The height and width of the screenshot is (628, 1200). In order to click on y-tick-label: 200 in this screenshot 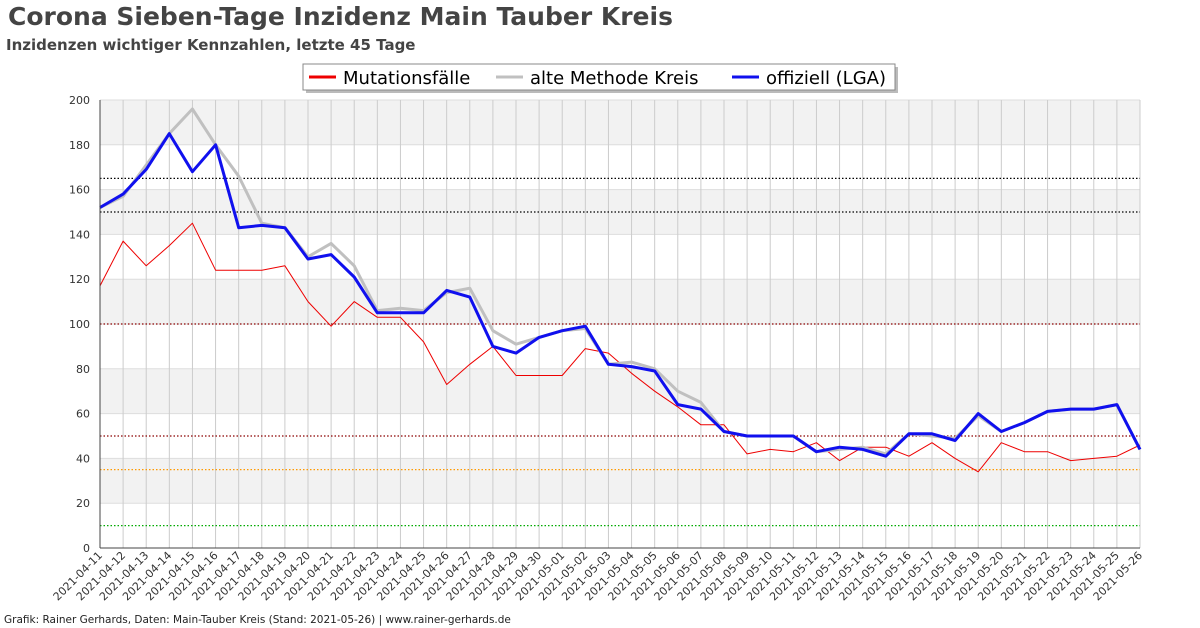, I will do `click(79, 100)`.